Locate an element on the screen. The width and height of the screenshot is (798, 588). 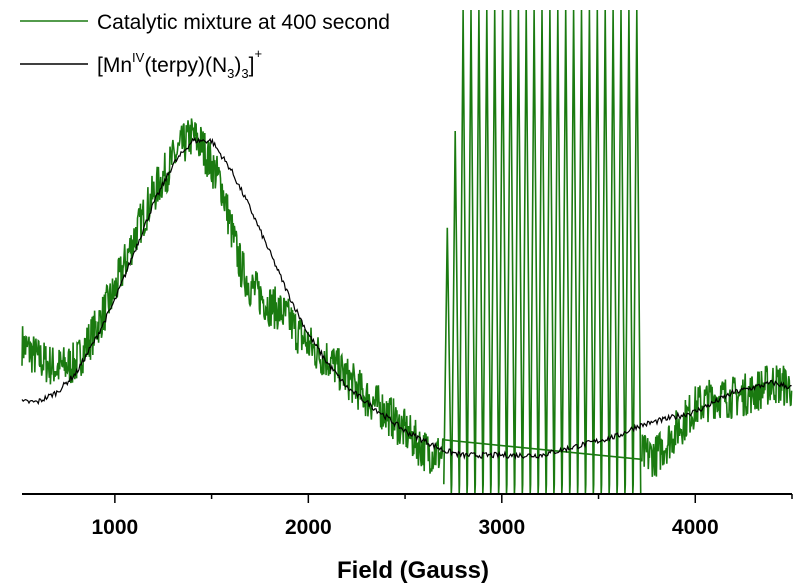
legend-label-mn-complex: [MnIV(terpy)(N3)3]+ is located at coordinates (179, 63).